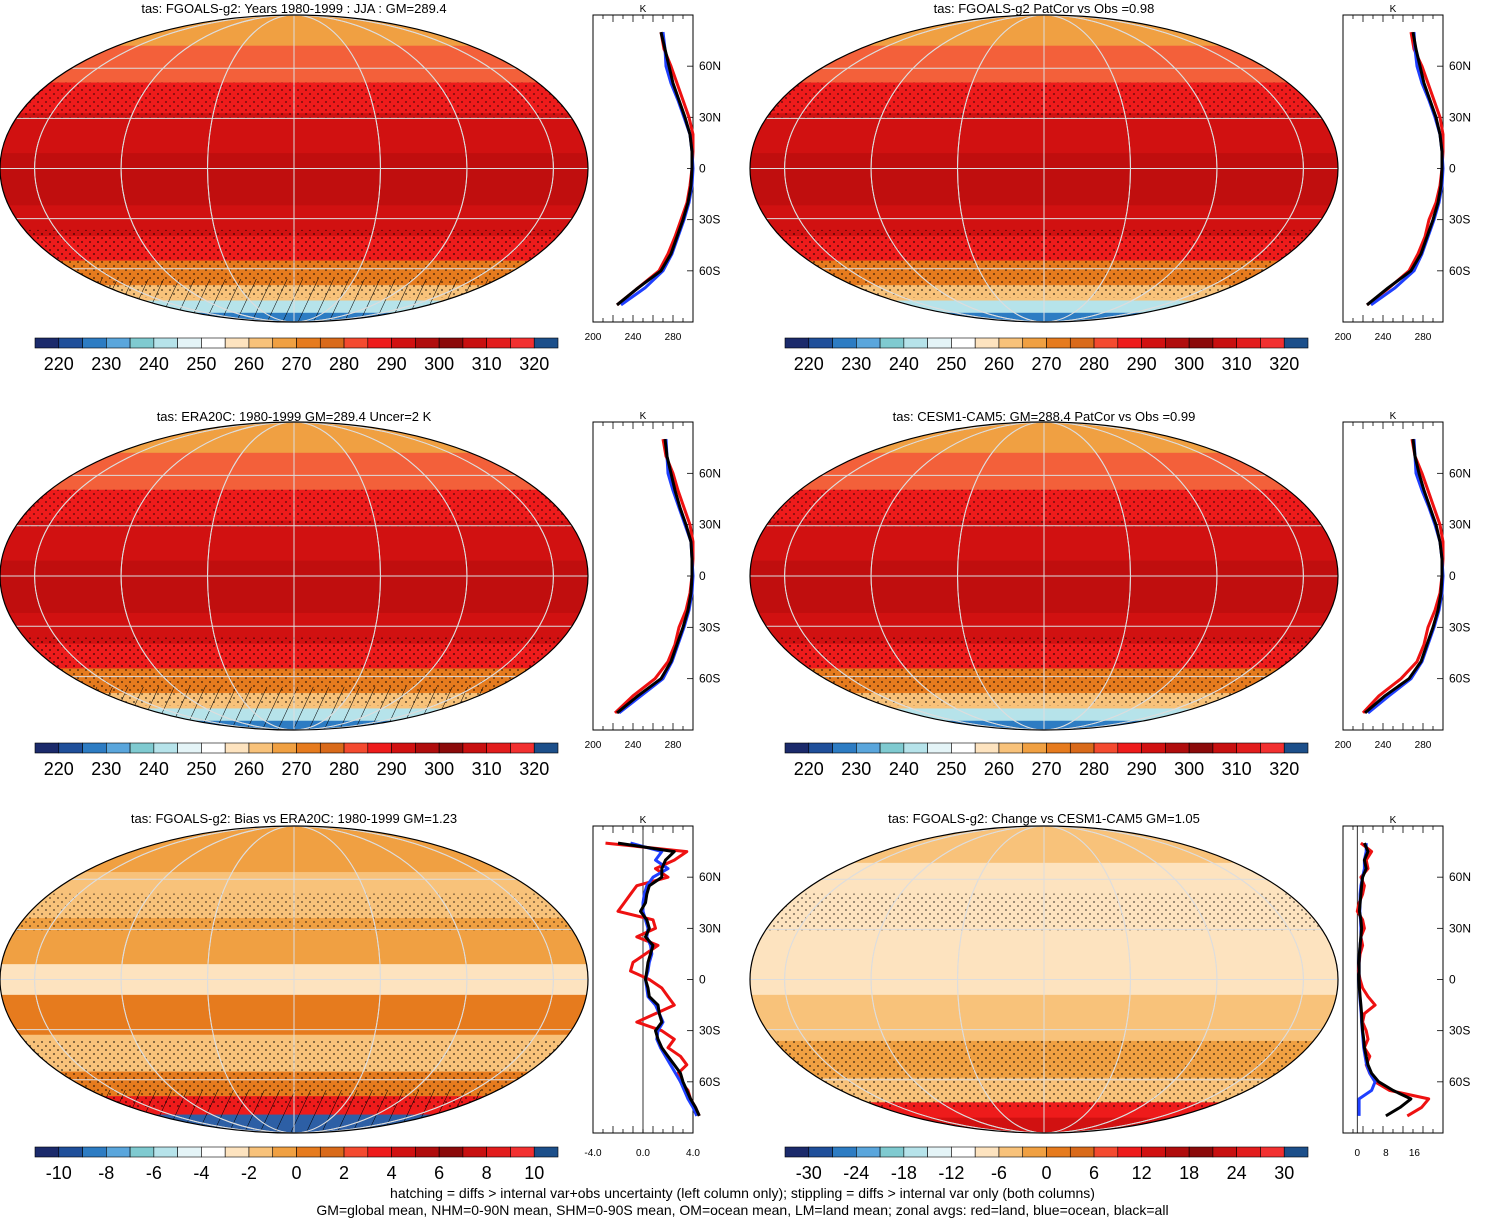 The width and height of the screenshot is (1485, 1218). What do you see at coordinates (1386, 1153) in the screenshot?
I see `profile-tick-label: 8` at bounding box center [1386, 1153].